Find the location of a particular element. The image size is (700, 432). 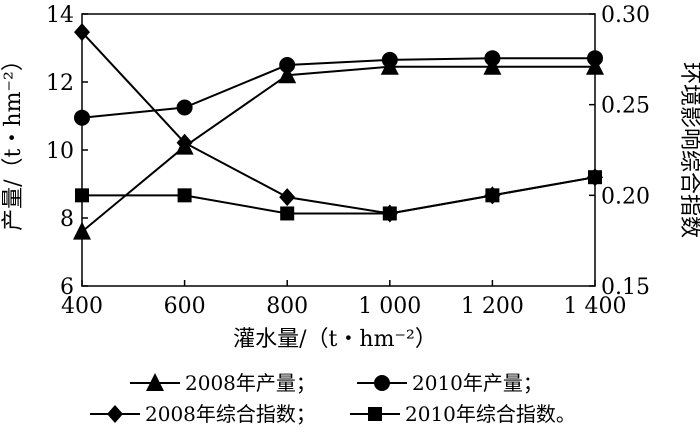

right-axis-label: 环境影响综合指数 is located at coordinates (688, 150).